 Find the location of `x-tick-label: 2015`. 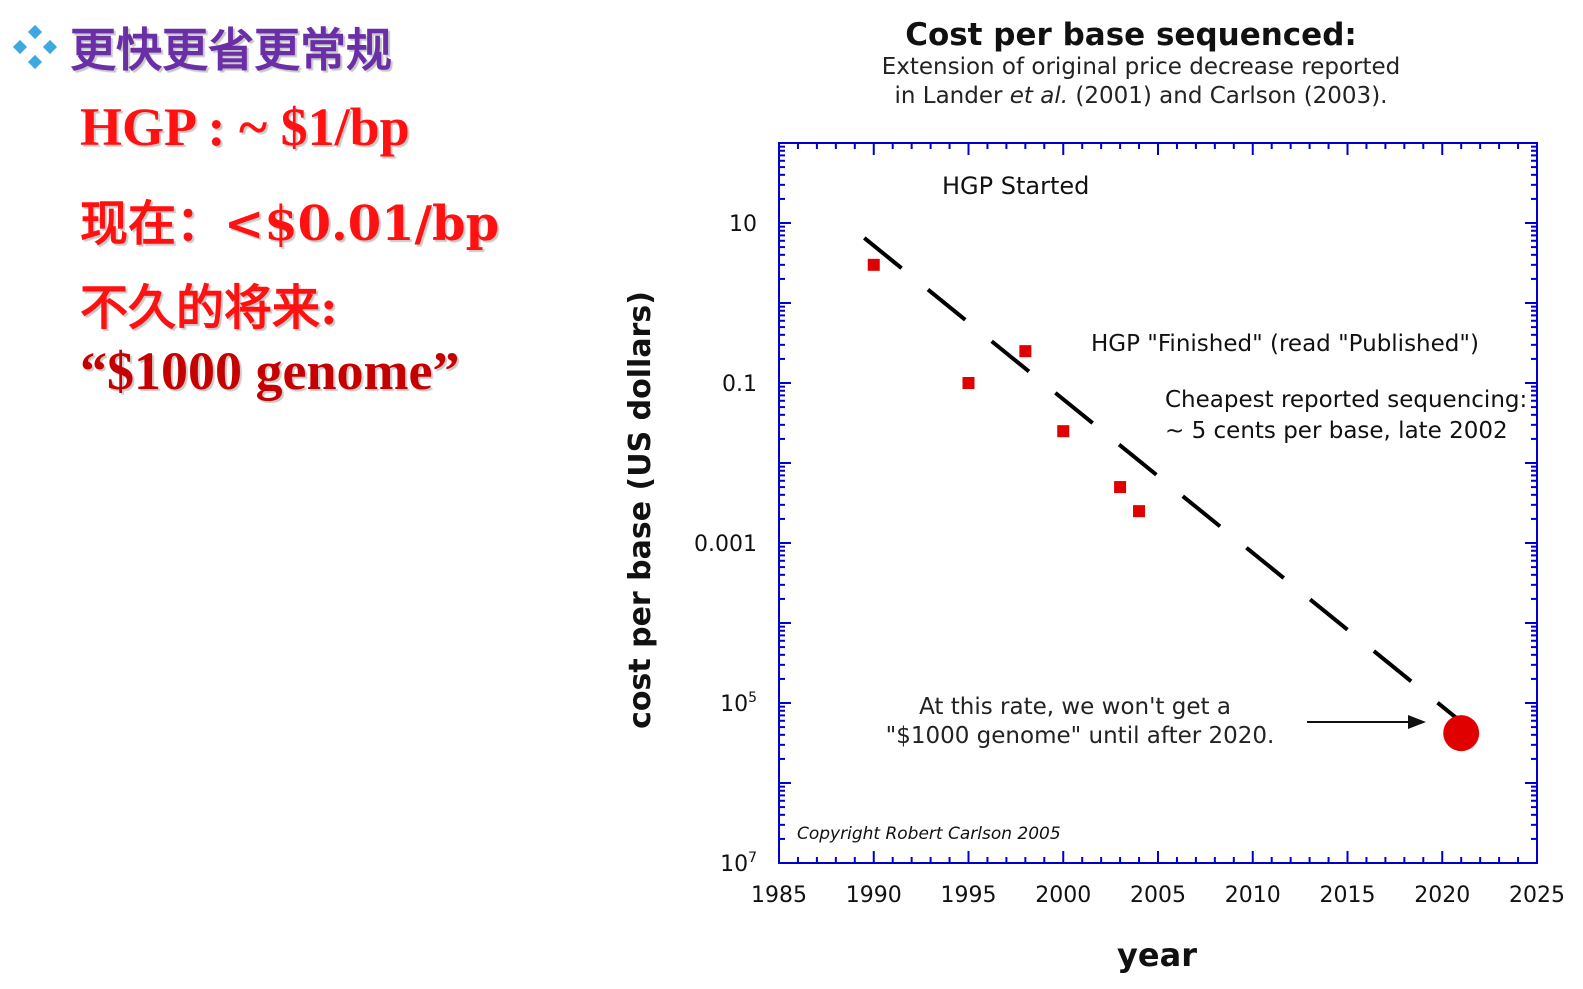

x-tick-label: 2015 is located at coordinates (1348, 895).